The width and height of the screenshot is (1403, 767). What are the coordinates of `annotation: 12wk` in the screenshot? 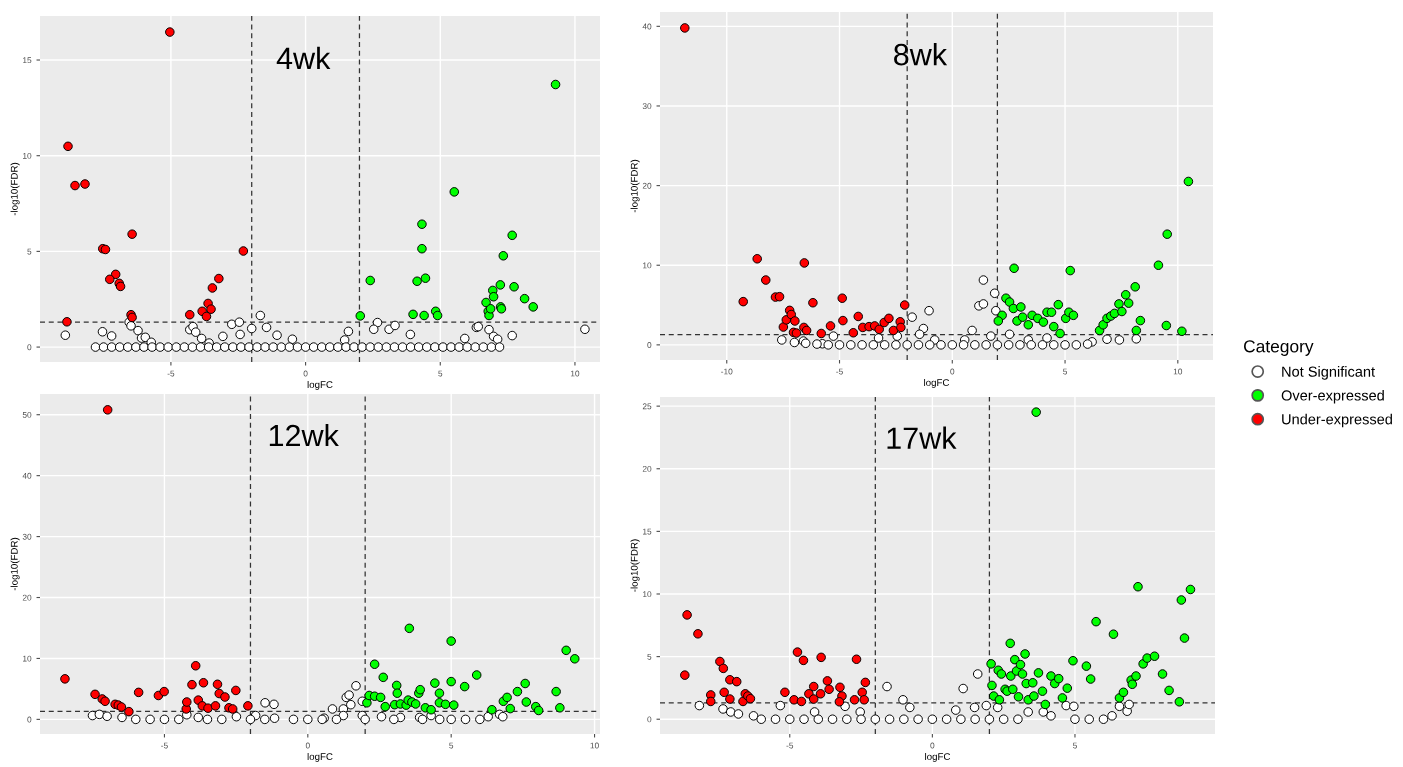 It's located at (304, 435).